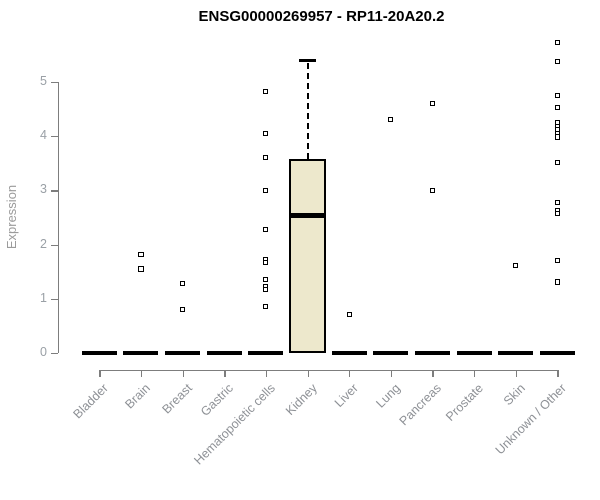 Image resolution: width=600 pixels, height=500 pixels. I want to click on y-tick-label: 3, so click(43, 189).